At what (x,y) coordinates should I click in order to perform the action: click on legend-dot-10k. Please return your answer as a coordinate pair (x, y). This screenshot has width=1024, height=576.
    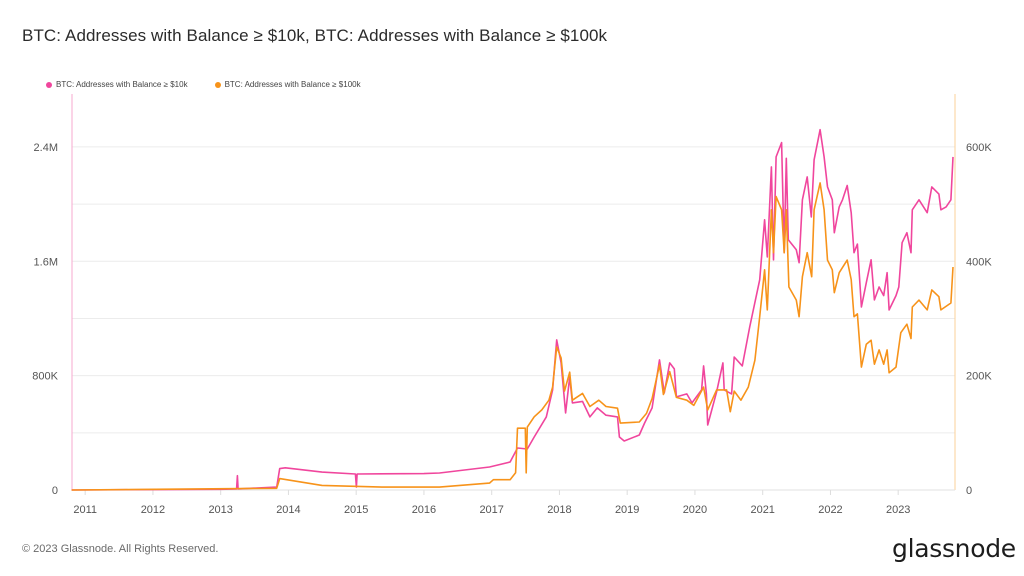
    Looking at the image, I should click on (49, 84).